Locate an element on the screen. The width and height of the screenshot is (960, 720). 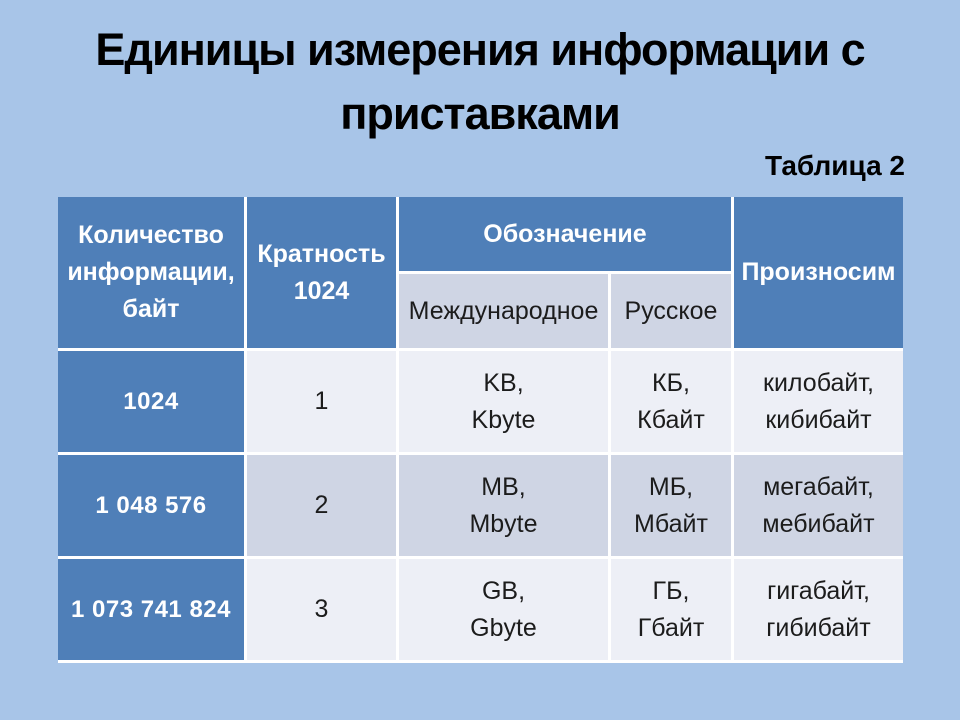
slide-title-line1: Единицы измерения информации с is located at coordinates (480, 49).